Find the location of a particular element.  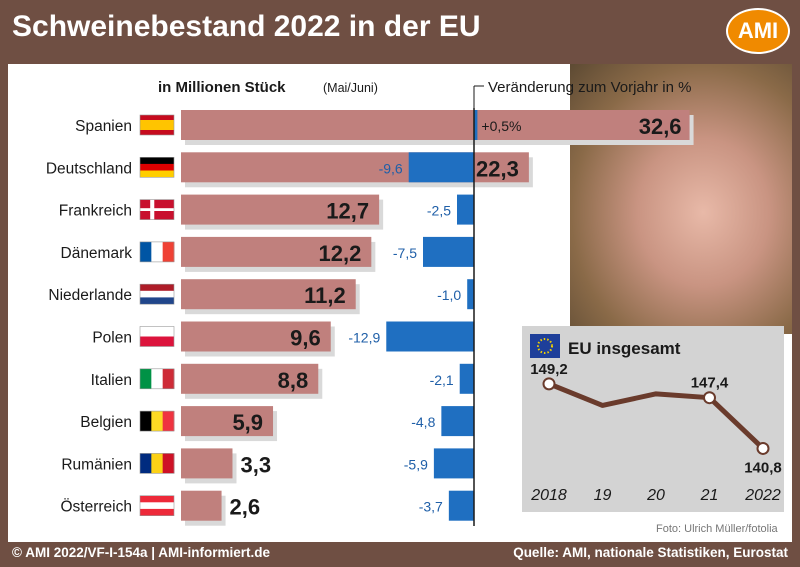

eu-year-label: 20 is located at coordinates (655, 495).